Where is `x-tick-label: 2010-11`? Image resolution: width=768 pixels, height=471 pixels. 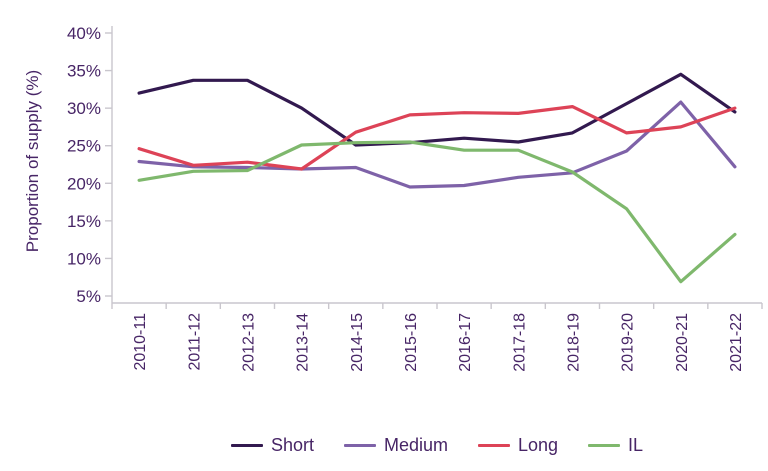
x-tick-label: 2010-11 is located at coordinates (140, 342).